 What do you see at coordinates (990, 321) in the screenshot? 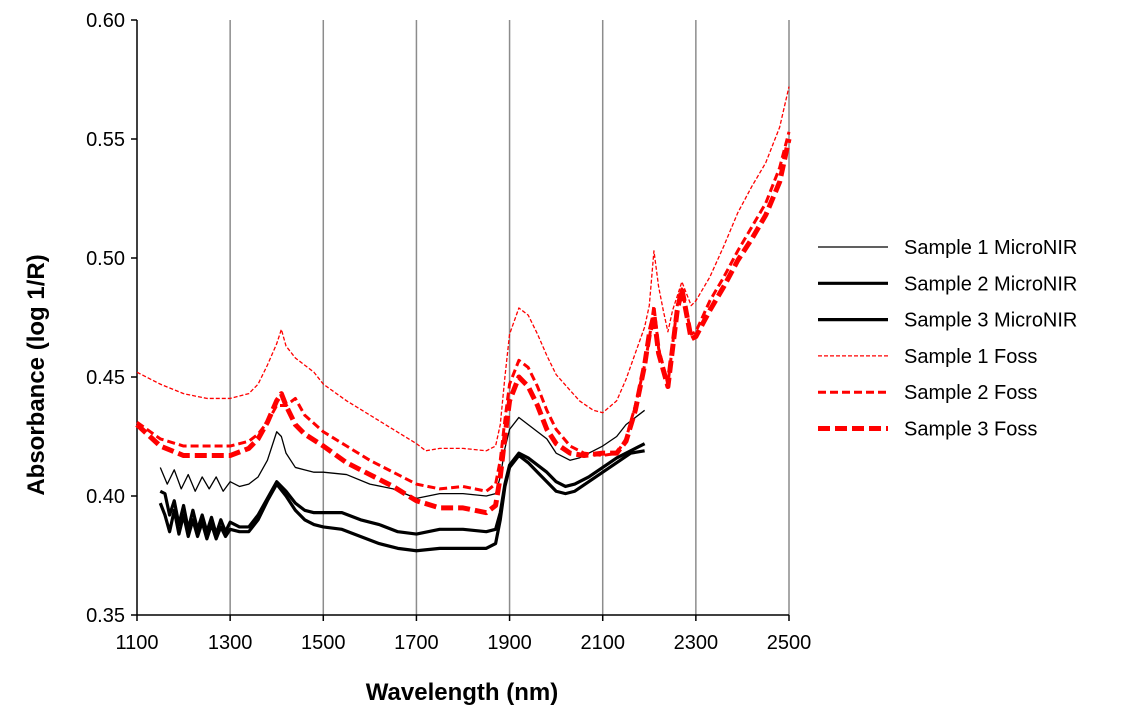
I see `legend-label-3: Sample 3 MicroNIR` at bounding box center [990, 321].